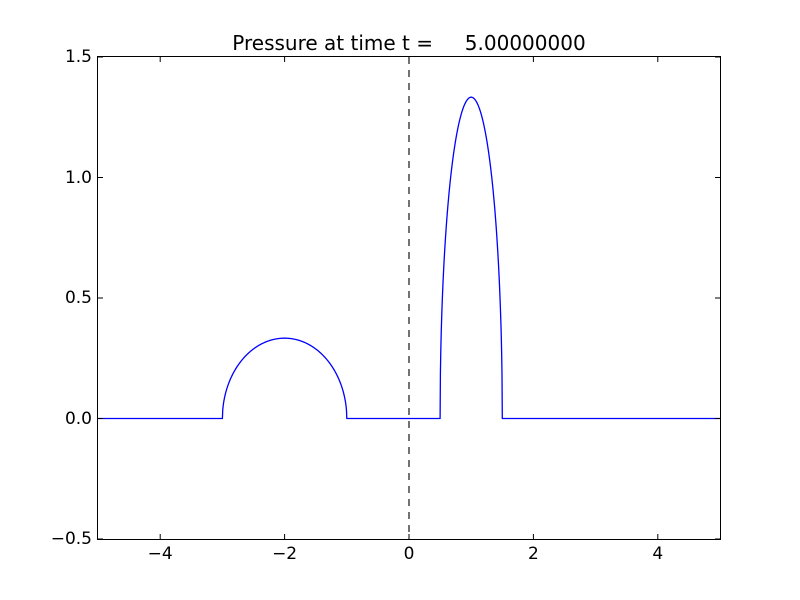  Describe the element at coordinates (285, 554) in the screenshot. I see `x-tick-label: −2` at that location.